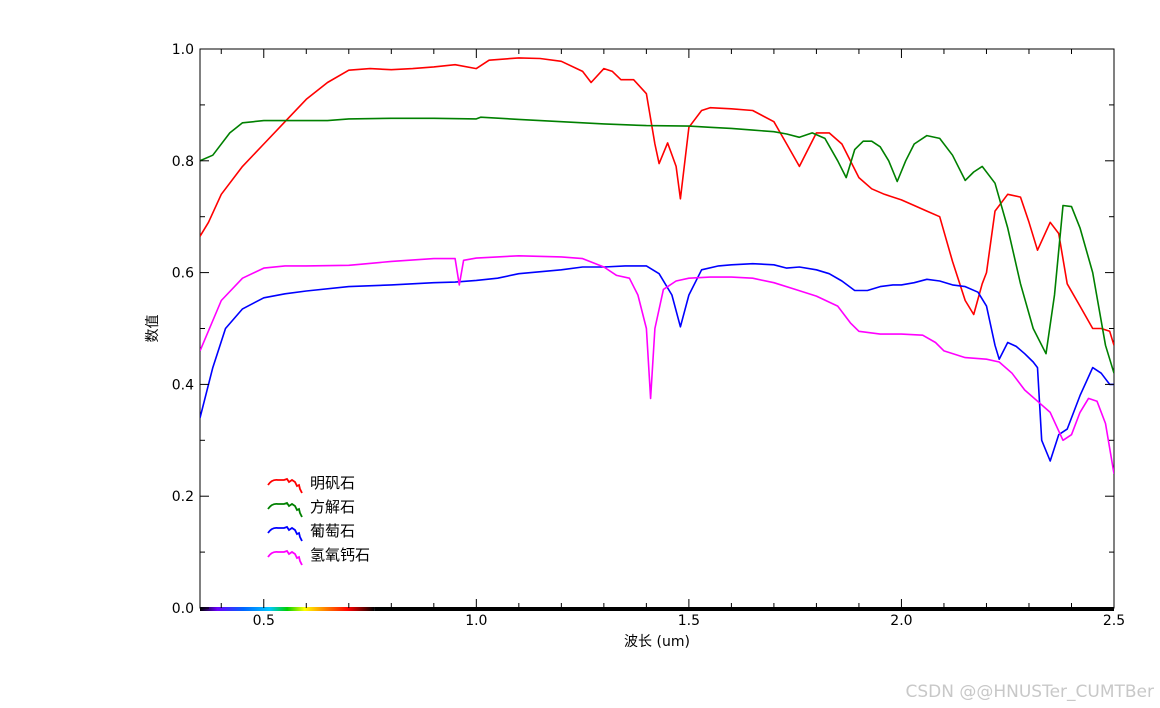 The height and width of the screenshot is (708, 1160). I want to click on y-axis-title: 数值, so click(153, 329).